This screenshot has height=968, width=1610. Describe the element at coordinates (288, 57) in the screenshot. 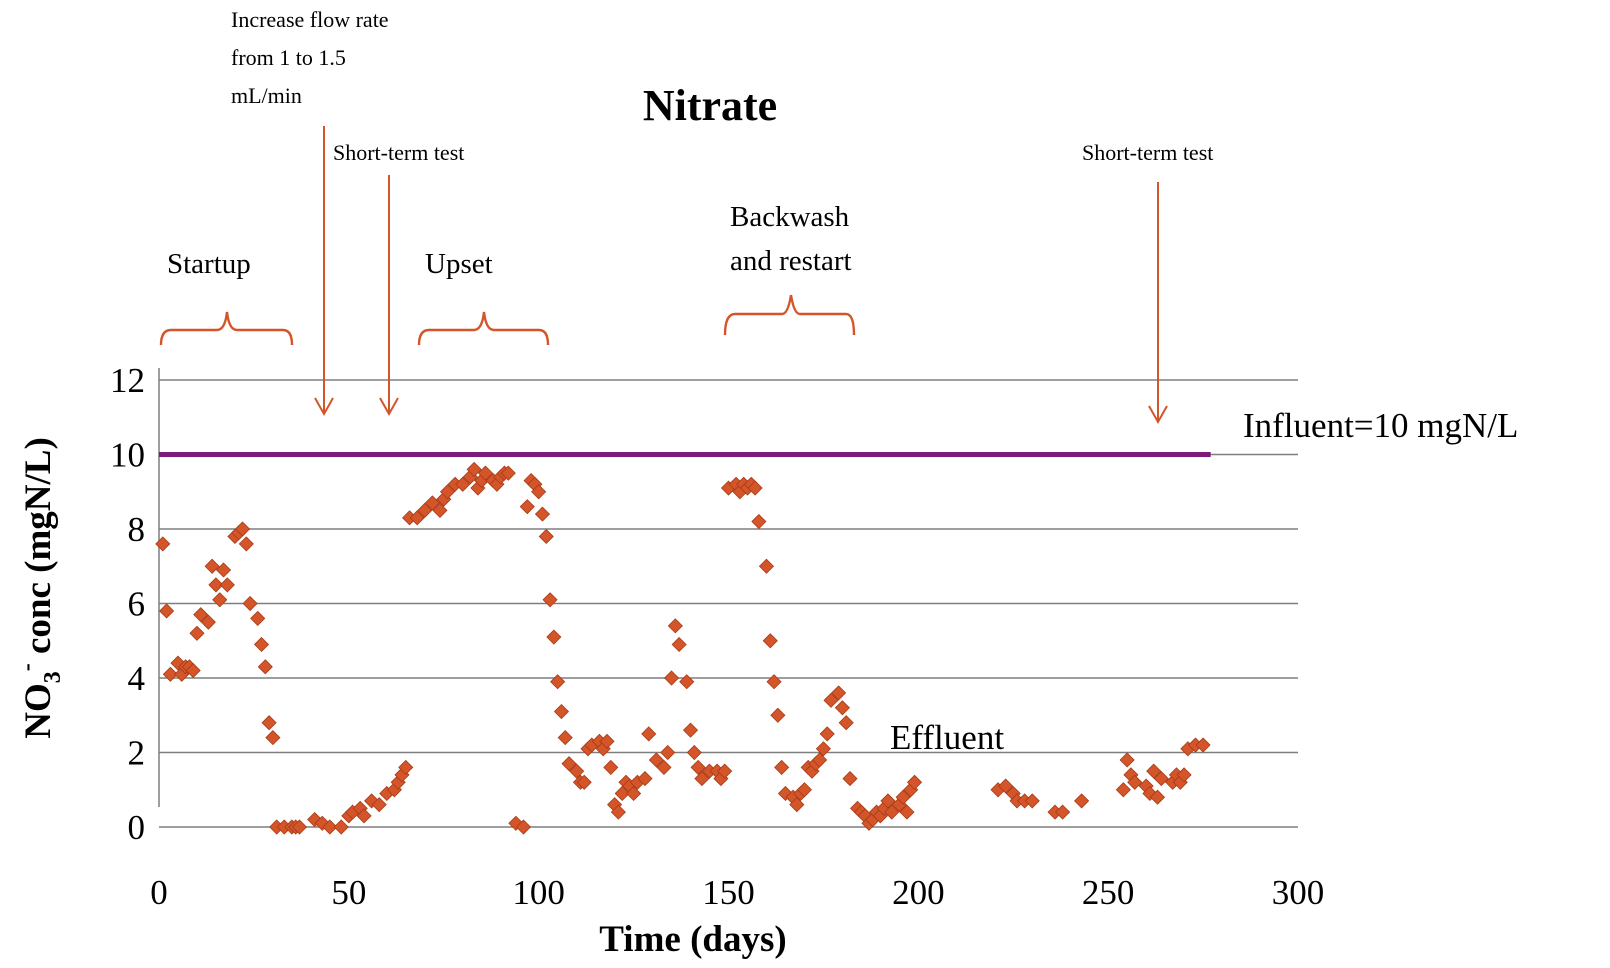

I see `annotation-flow-rate-line-2: from 1 to 1.5` at that location.